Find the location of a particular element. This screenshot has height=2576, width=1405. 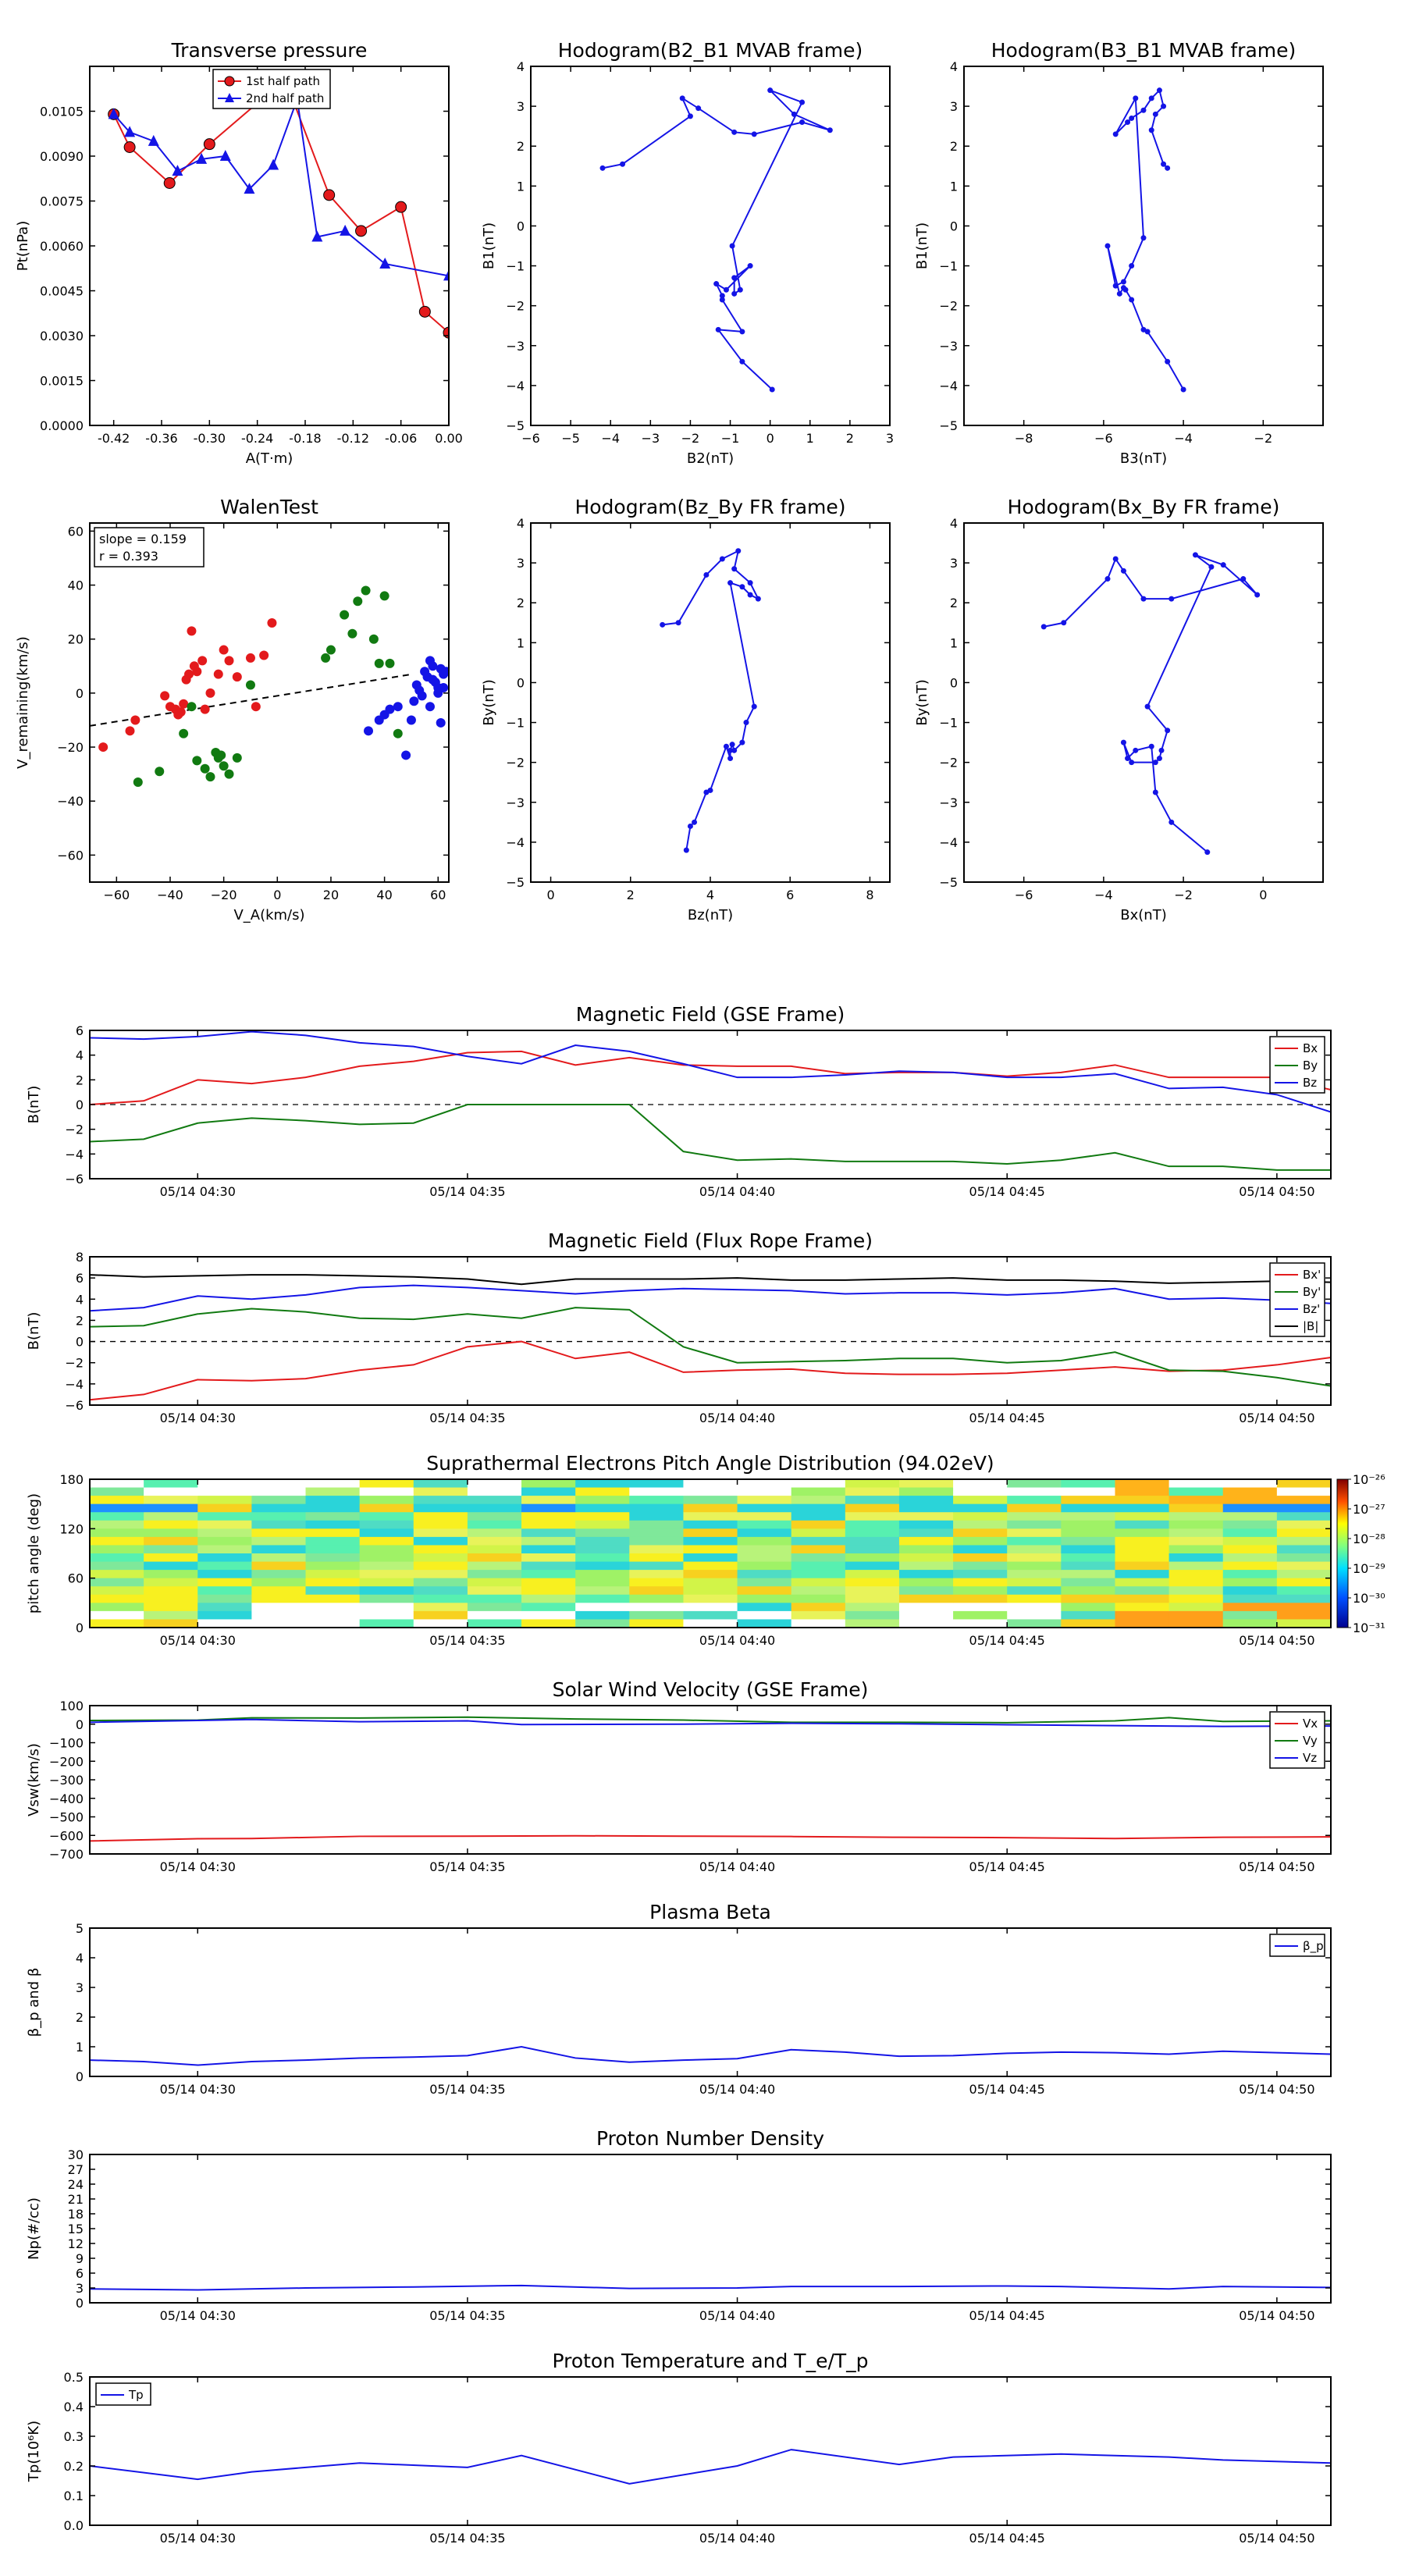

plot-area is located at coordinates (711, 700).